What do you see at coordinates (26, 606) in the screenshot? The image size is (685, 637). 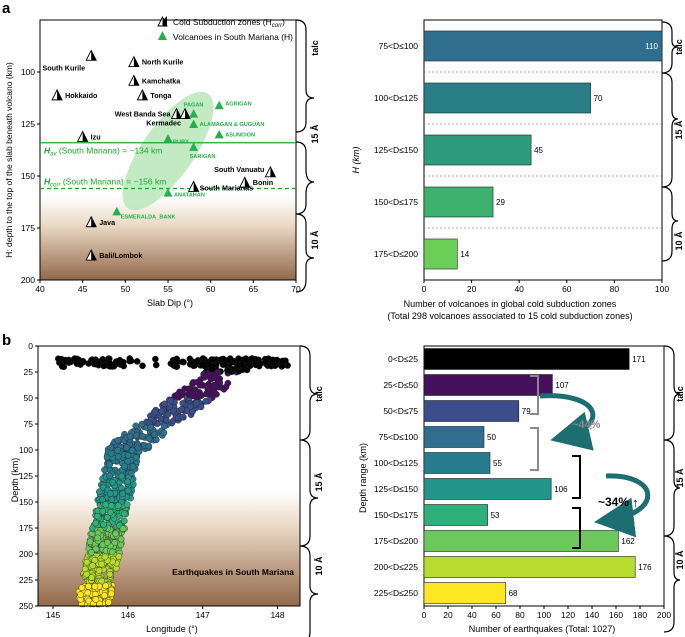 I see `y-tick-label: 250` at bounding box center [26, 606].